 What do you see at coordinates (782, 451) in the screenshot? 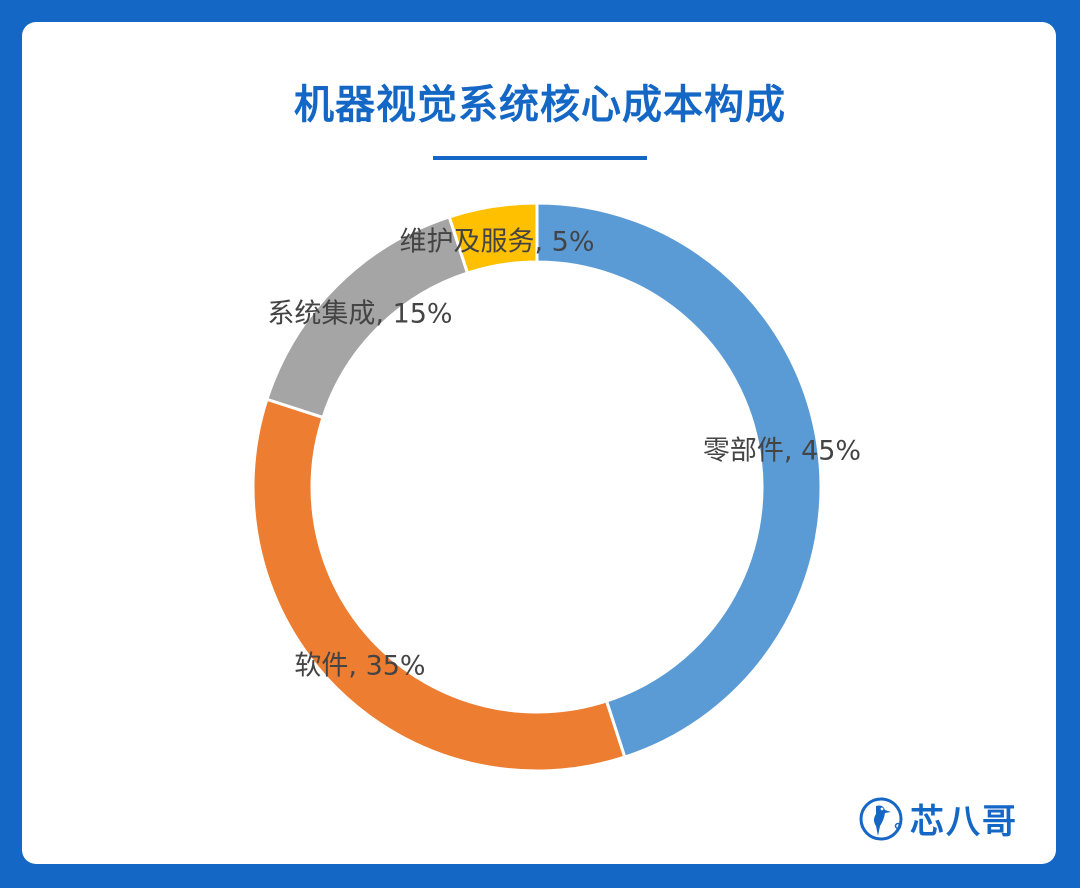
I see `slice-label-0: 零部件, 45%` at bounding box center [782, 451].